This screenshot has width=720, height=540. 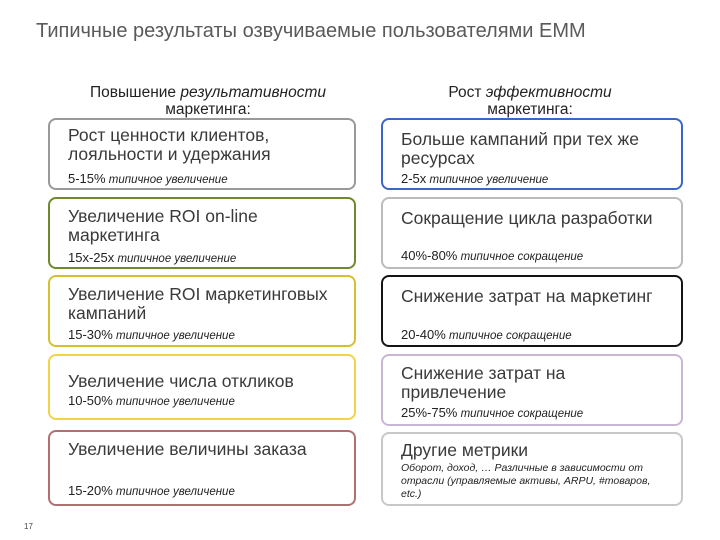 I want to click on card-title: Сокращение цикла разработки, so click(x=527, y=218).